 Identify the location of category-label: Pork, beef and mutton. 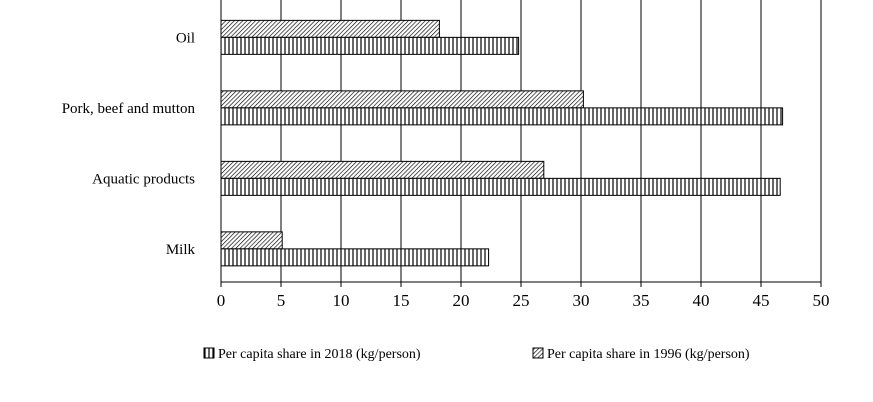
(129, 109).